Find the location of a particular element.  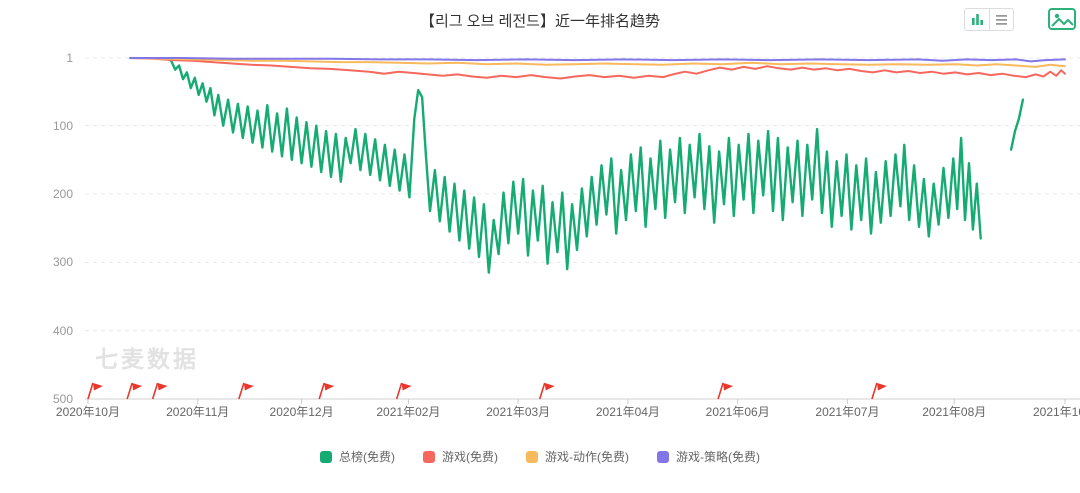

list-view-button is located at coordinates (1001, 19).